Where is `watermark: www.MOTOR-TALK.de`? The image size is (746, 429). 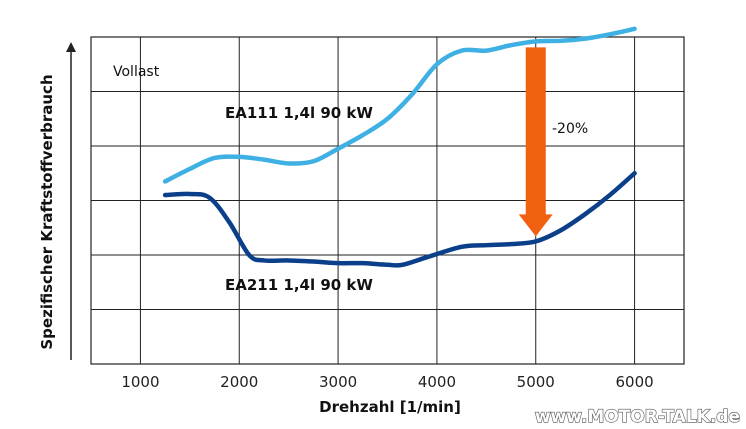
watermark: www.MOTOR-TALK.de is located at coordinates (637, 417).